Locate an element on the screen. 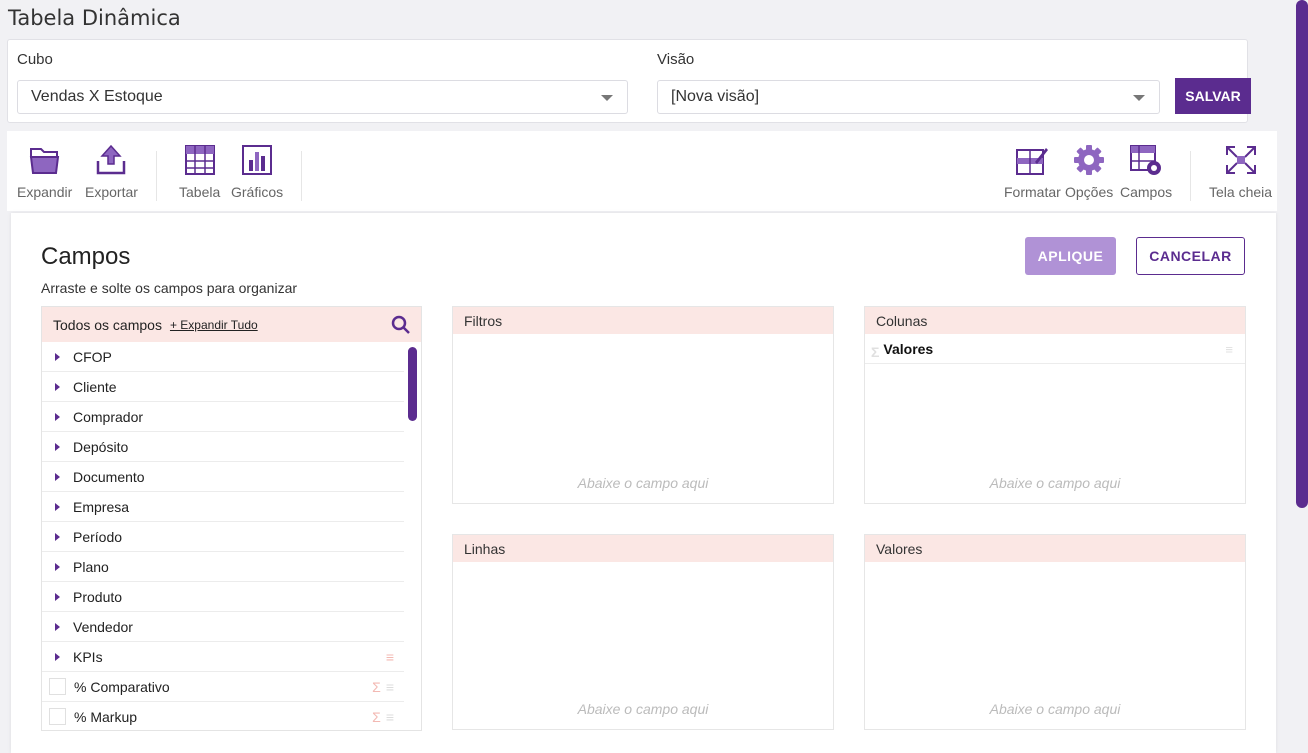 The width and height of the screenshot is (1308, 753). field-item-comparativo: % Comparativo Σ ≡ is located at coordinates (223, 687).